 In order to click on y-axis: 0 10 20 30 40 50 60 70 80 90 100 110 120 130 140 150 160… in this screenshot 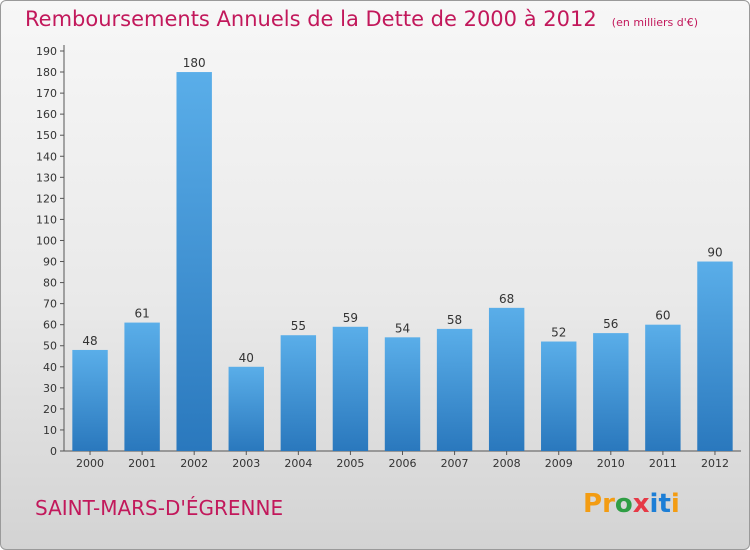, I will do `click(50, 251)`.